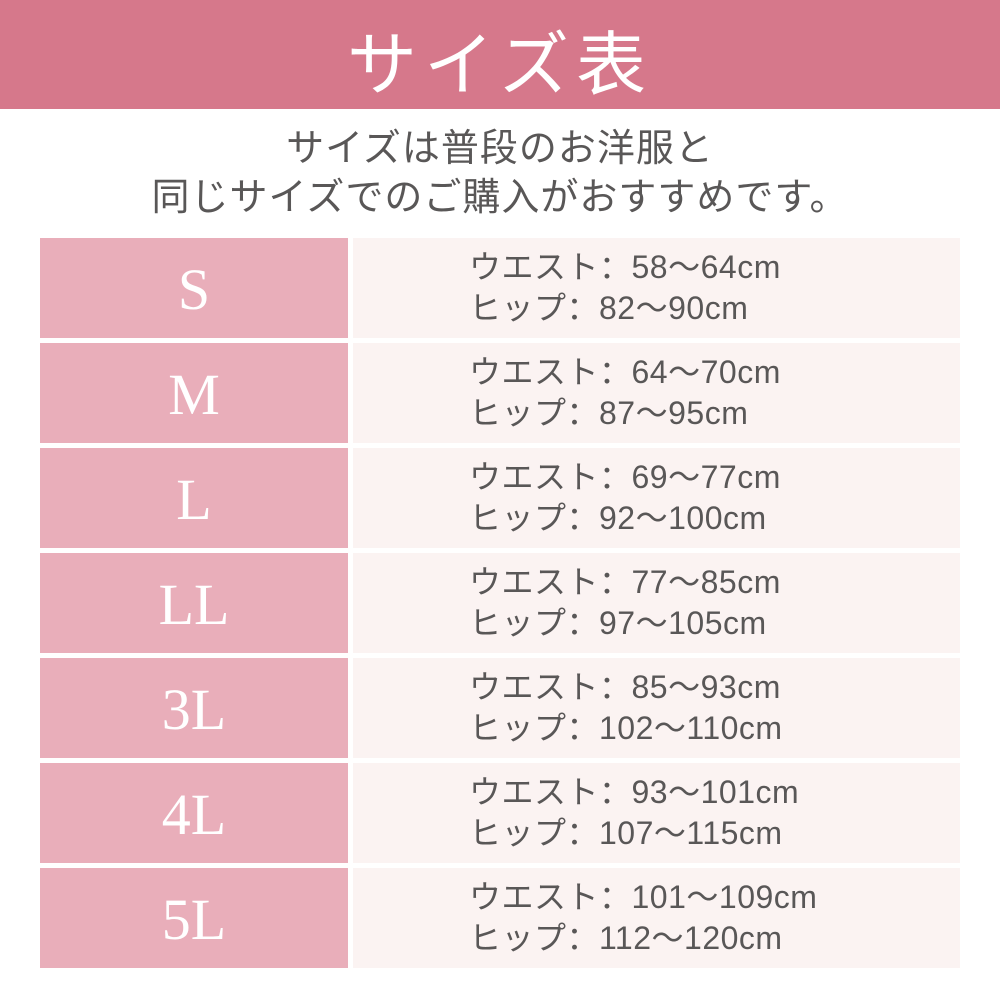  I want to click on size-label: 4L, so click(194, 814).